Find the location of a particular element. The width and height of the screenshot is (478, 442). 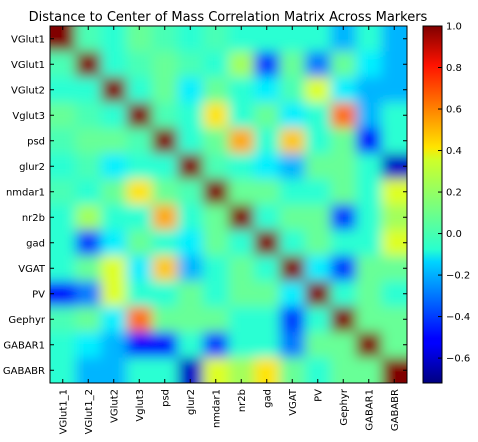

y-tick-label: VGAT is located at coordinates (32, 269).